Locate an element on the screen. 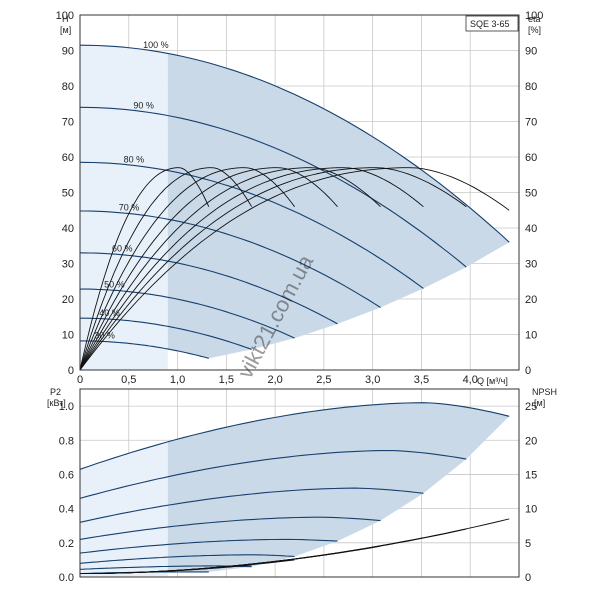  power-tick-label: 0.4 is located at coordinates (66, 510).